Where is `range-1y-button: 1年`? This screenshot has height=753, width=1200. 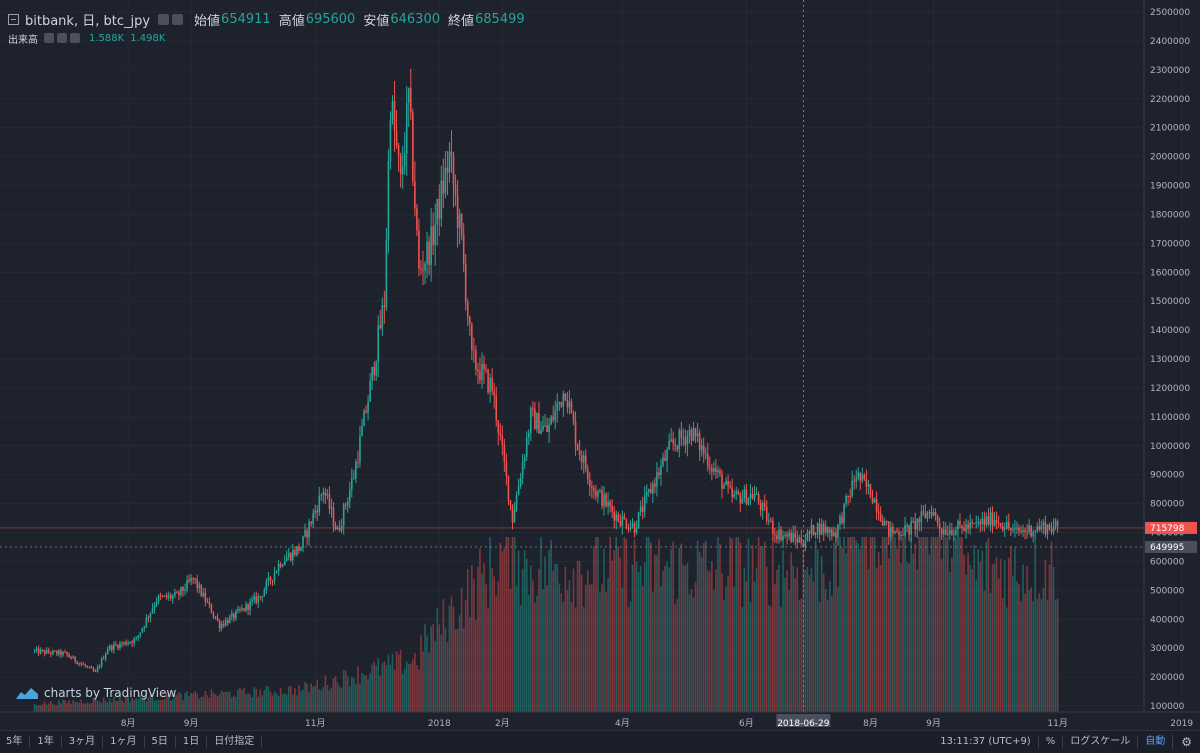
range-1y-button: 1年 is located at coordinates (46, 742).